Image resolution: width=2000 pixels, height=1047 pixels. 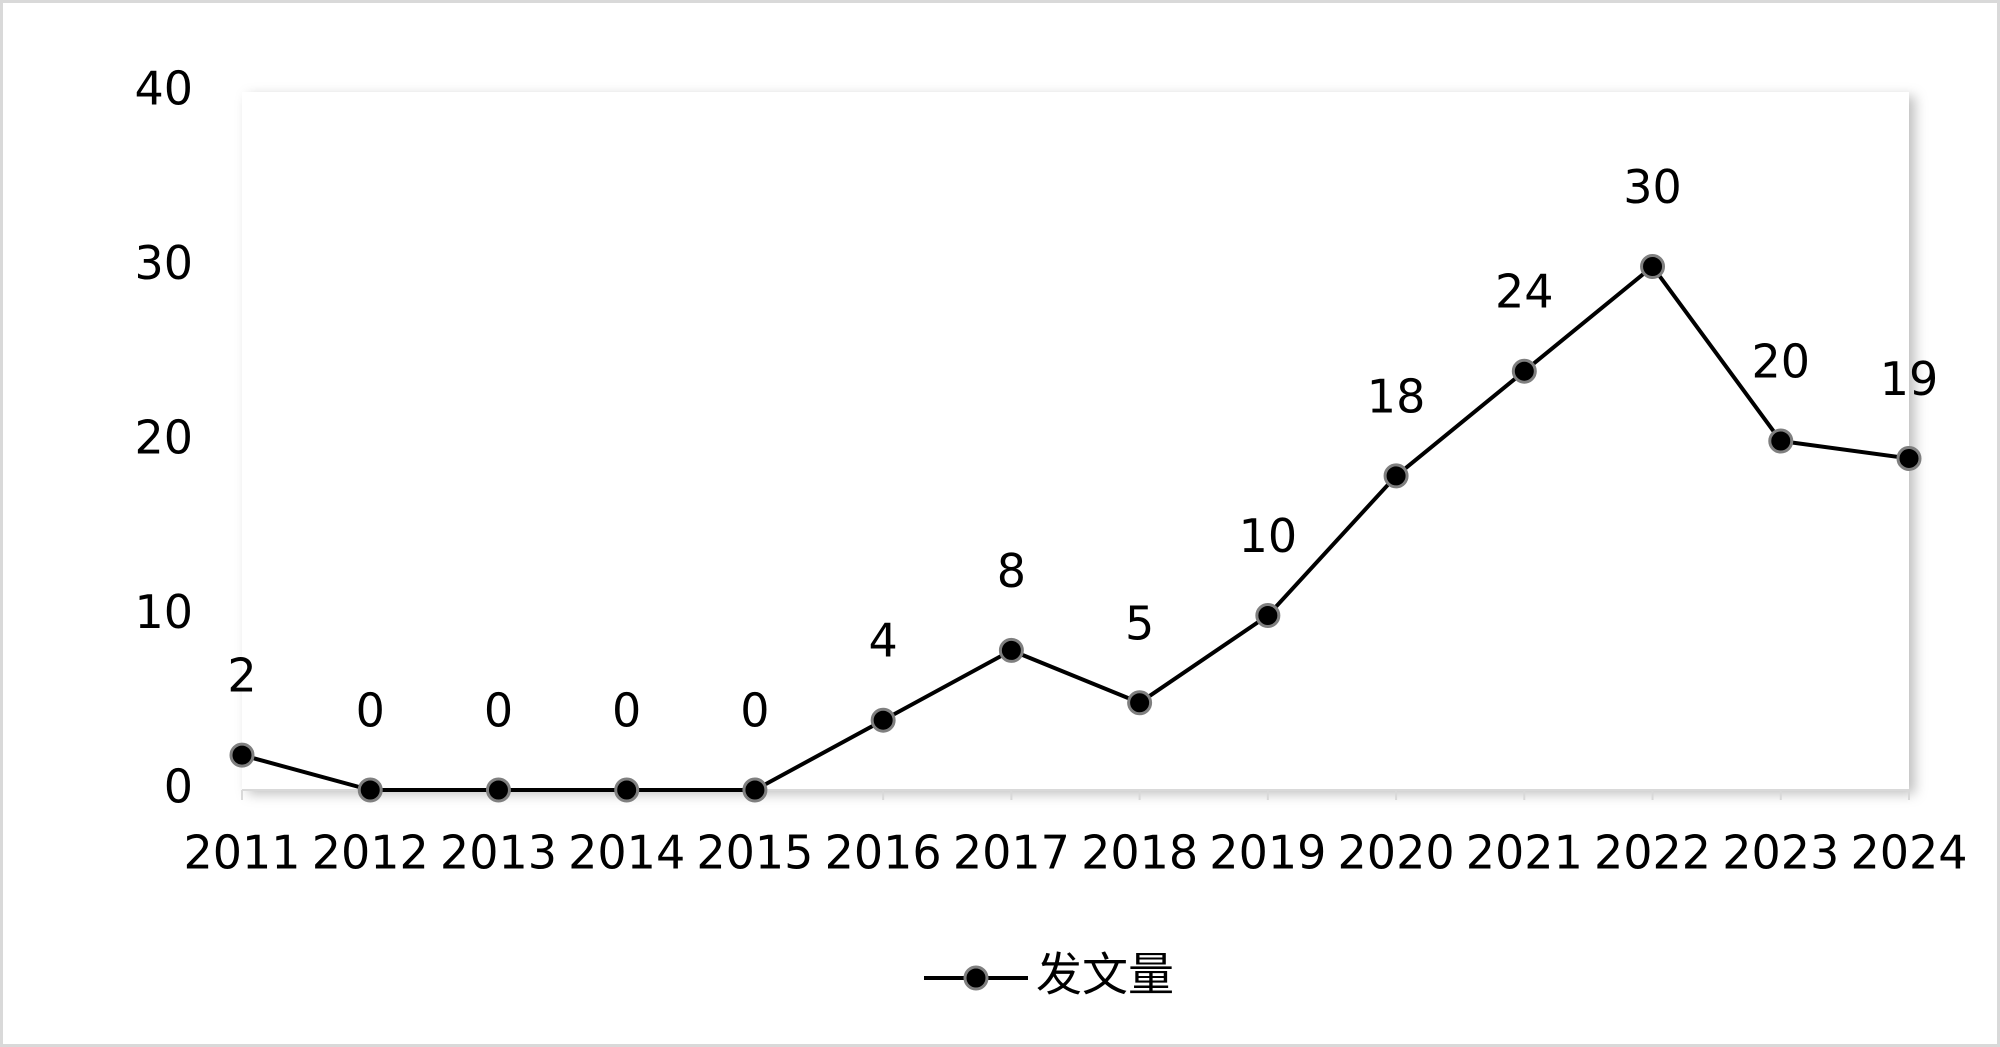 I want to click on y-tick-label: 0, so click(x=178, y=787).